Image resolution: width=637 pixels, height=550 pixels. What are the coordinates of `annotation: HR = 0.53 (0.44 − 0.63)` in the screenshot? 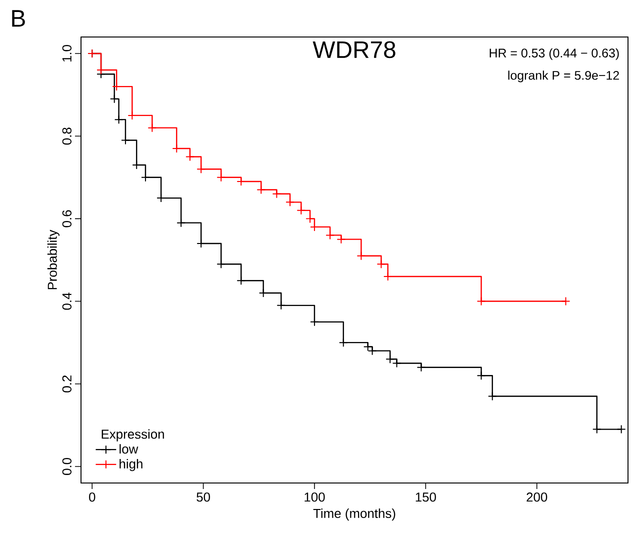 It's located at (554, 54).